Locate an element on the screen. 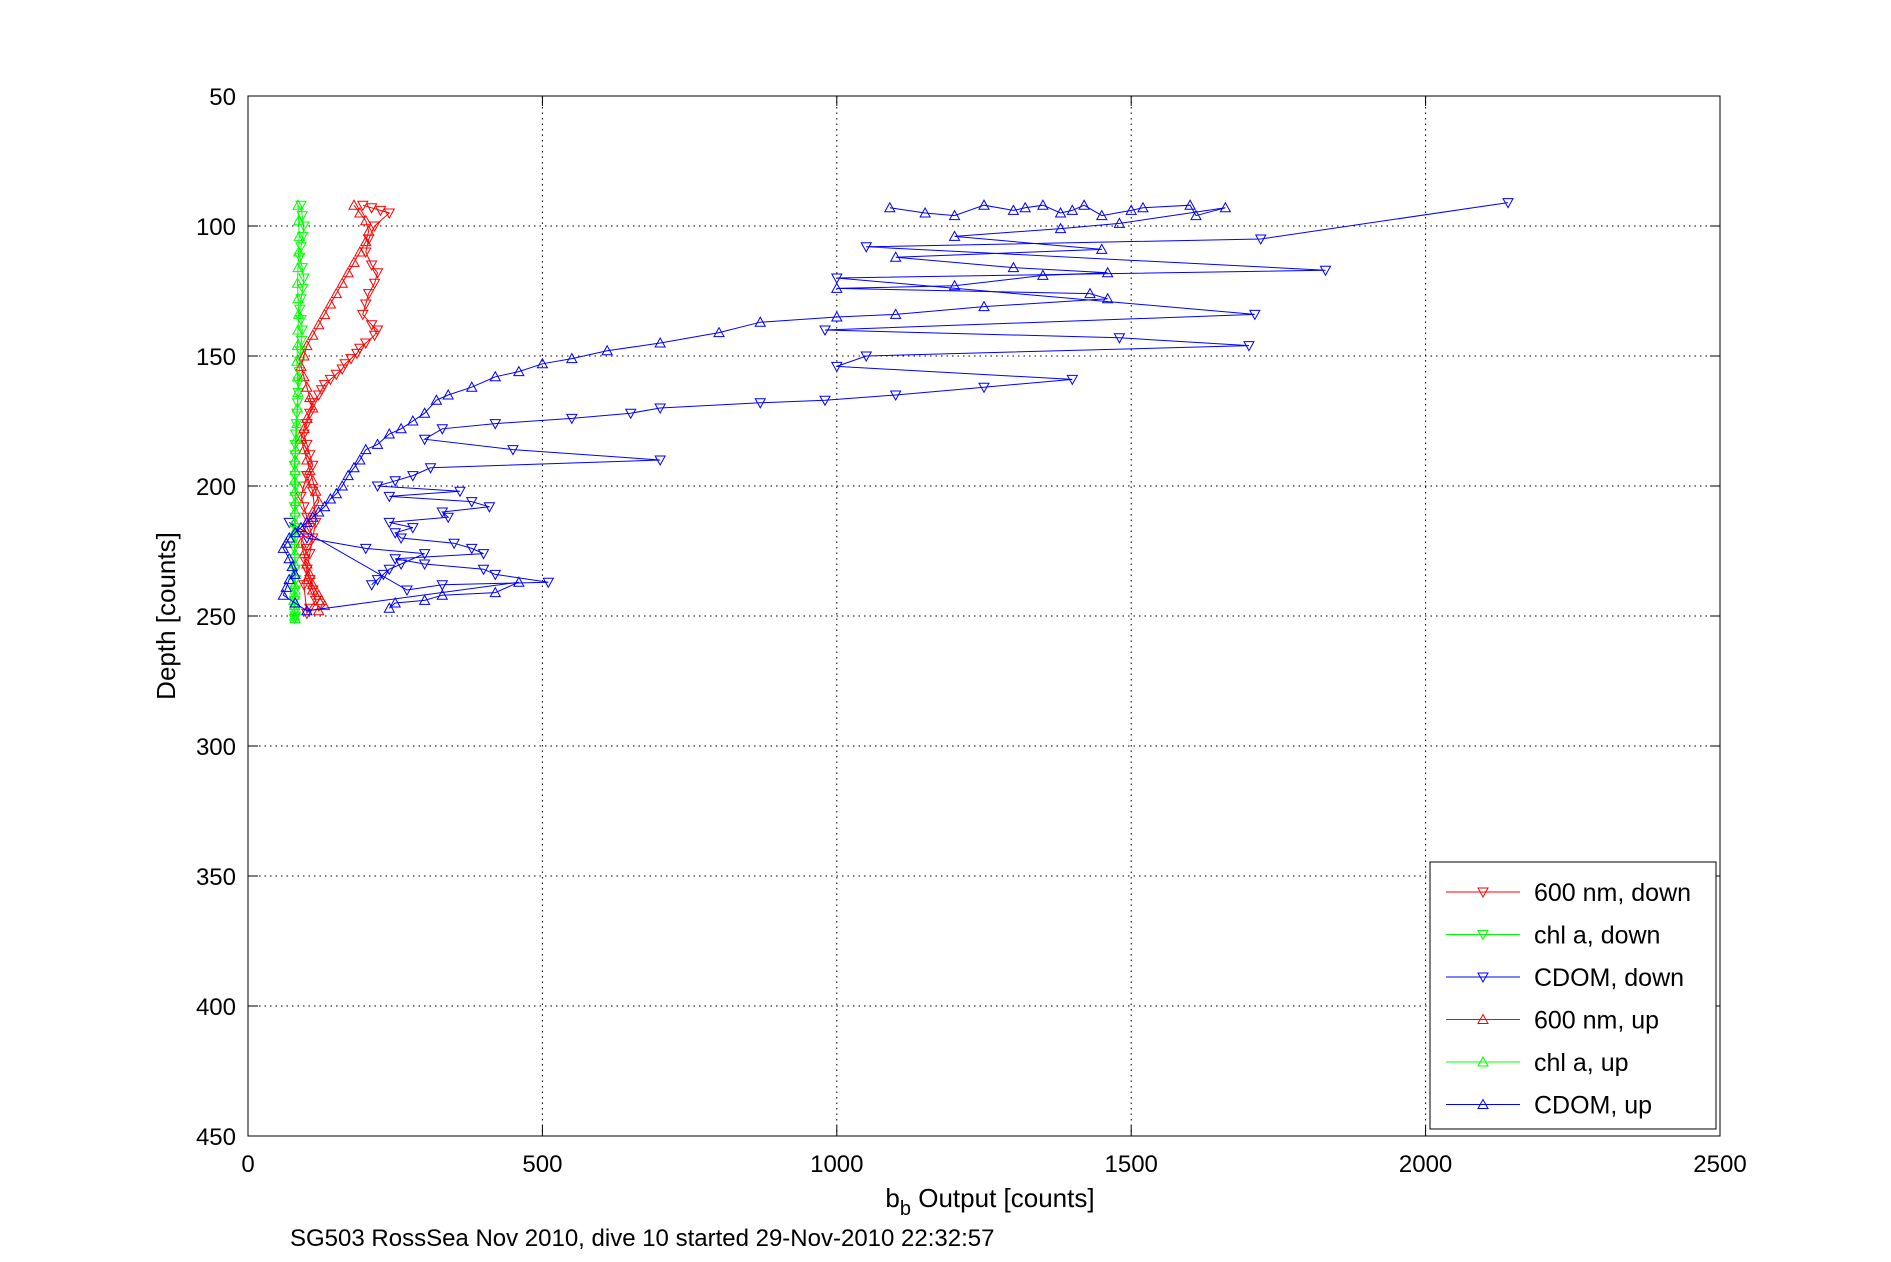 This screenshot has height=1262, width=1891. y-tick-label: 200 is located at coordinates (216, 487).